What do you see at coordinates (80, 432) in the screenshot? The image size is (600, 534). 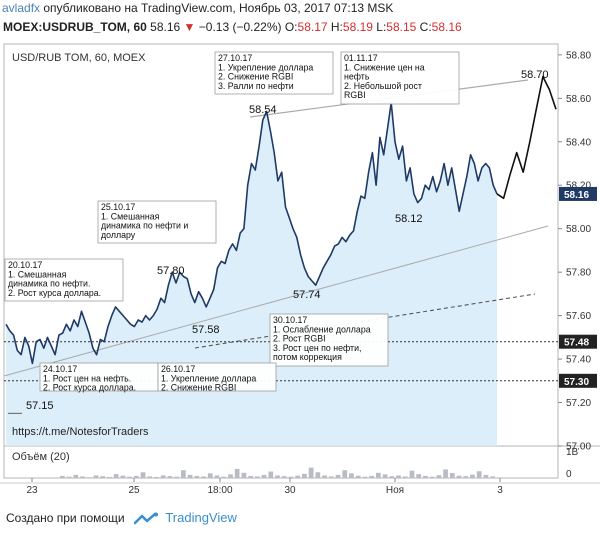 I see `channel-link-text: https://t.me/NotesforTraders` at bounding box center [80, 432].